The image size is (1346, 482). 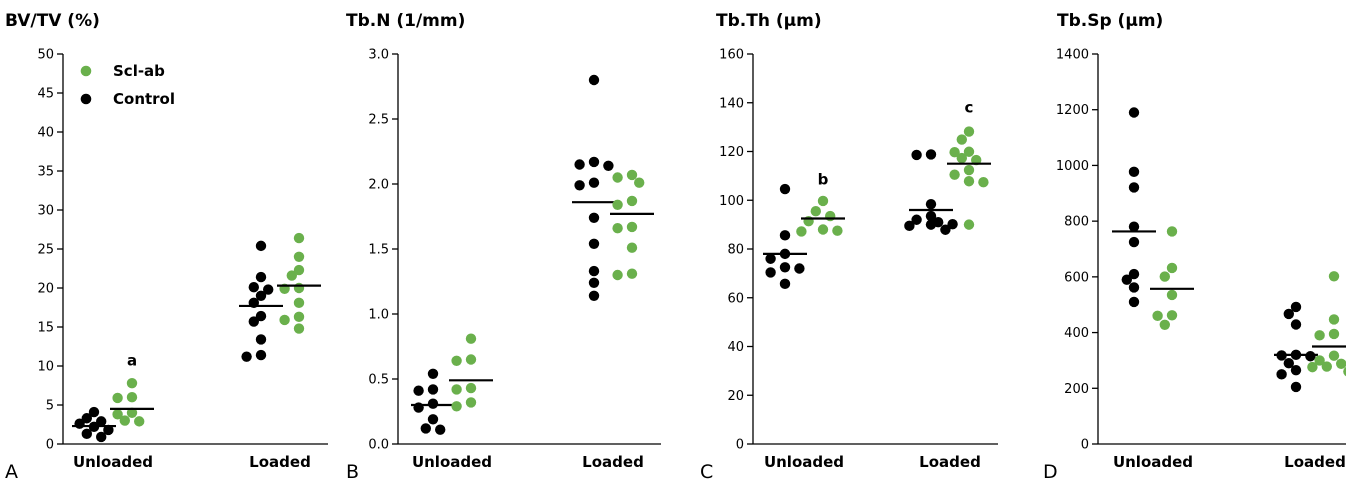 What do you see at coordinates (352, 471) in the screenshot?
I see `panel-letter: B` at bounding box center [352, 471].